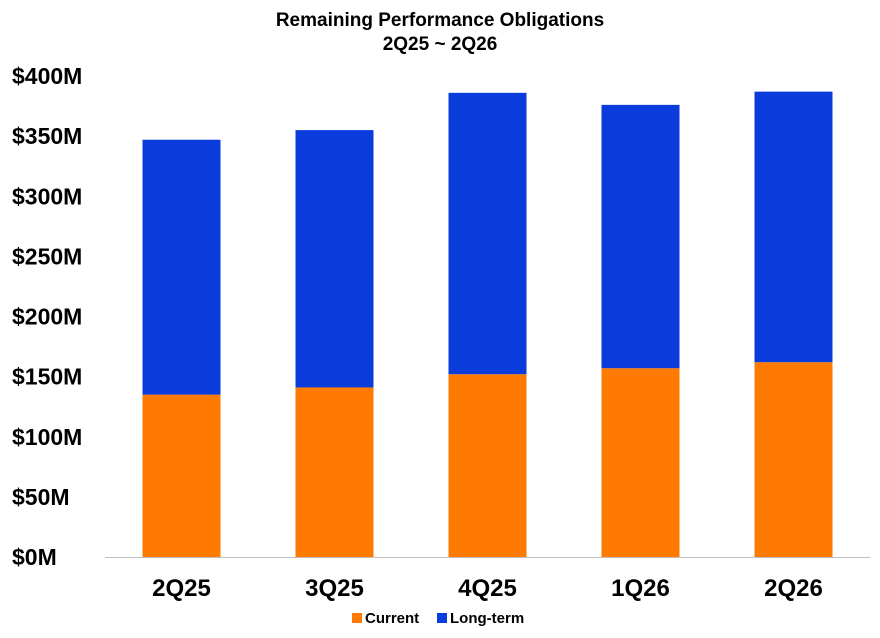 The width and height of the screenshot is (880, 638). I want to click on bar-current-1q26, so click(640, 462).